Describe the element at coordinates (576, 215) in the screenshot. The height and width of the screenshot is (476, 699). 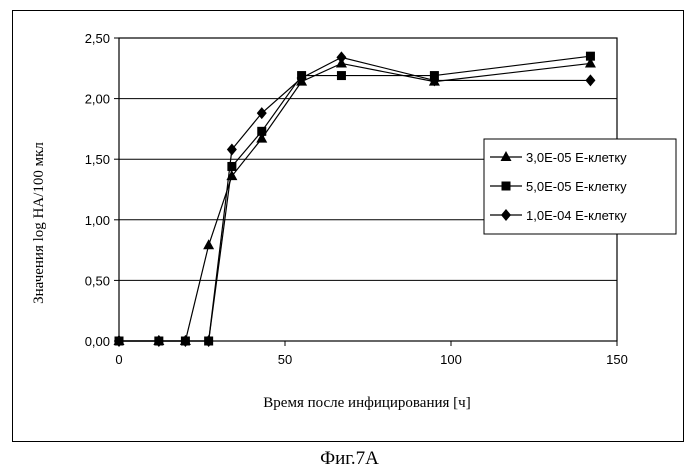
I see `legend-label: 1,0E-04 Е-клетку` at that location.